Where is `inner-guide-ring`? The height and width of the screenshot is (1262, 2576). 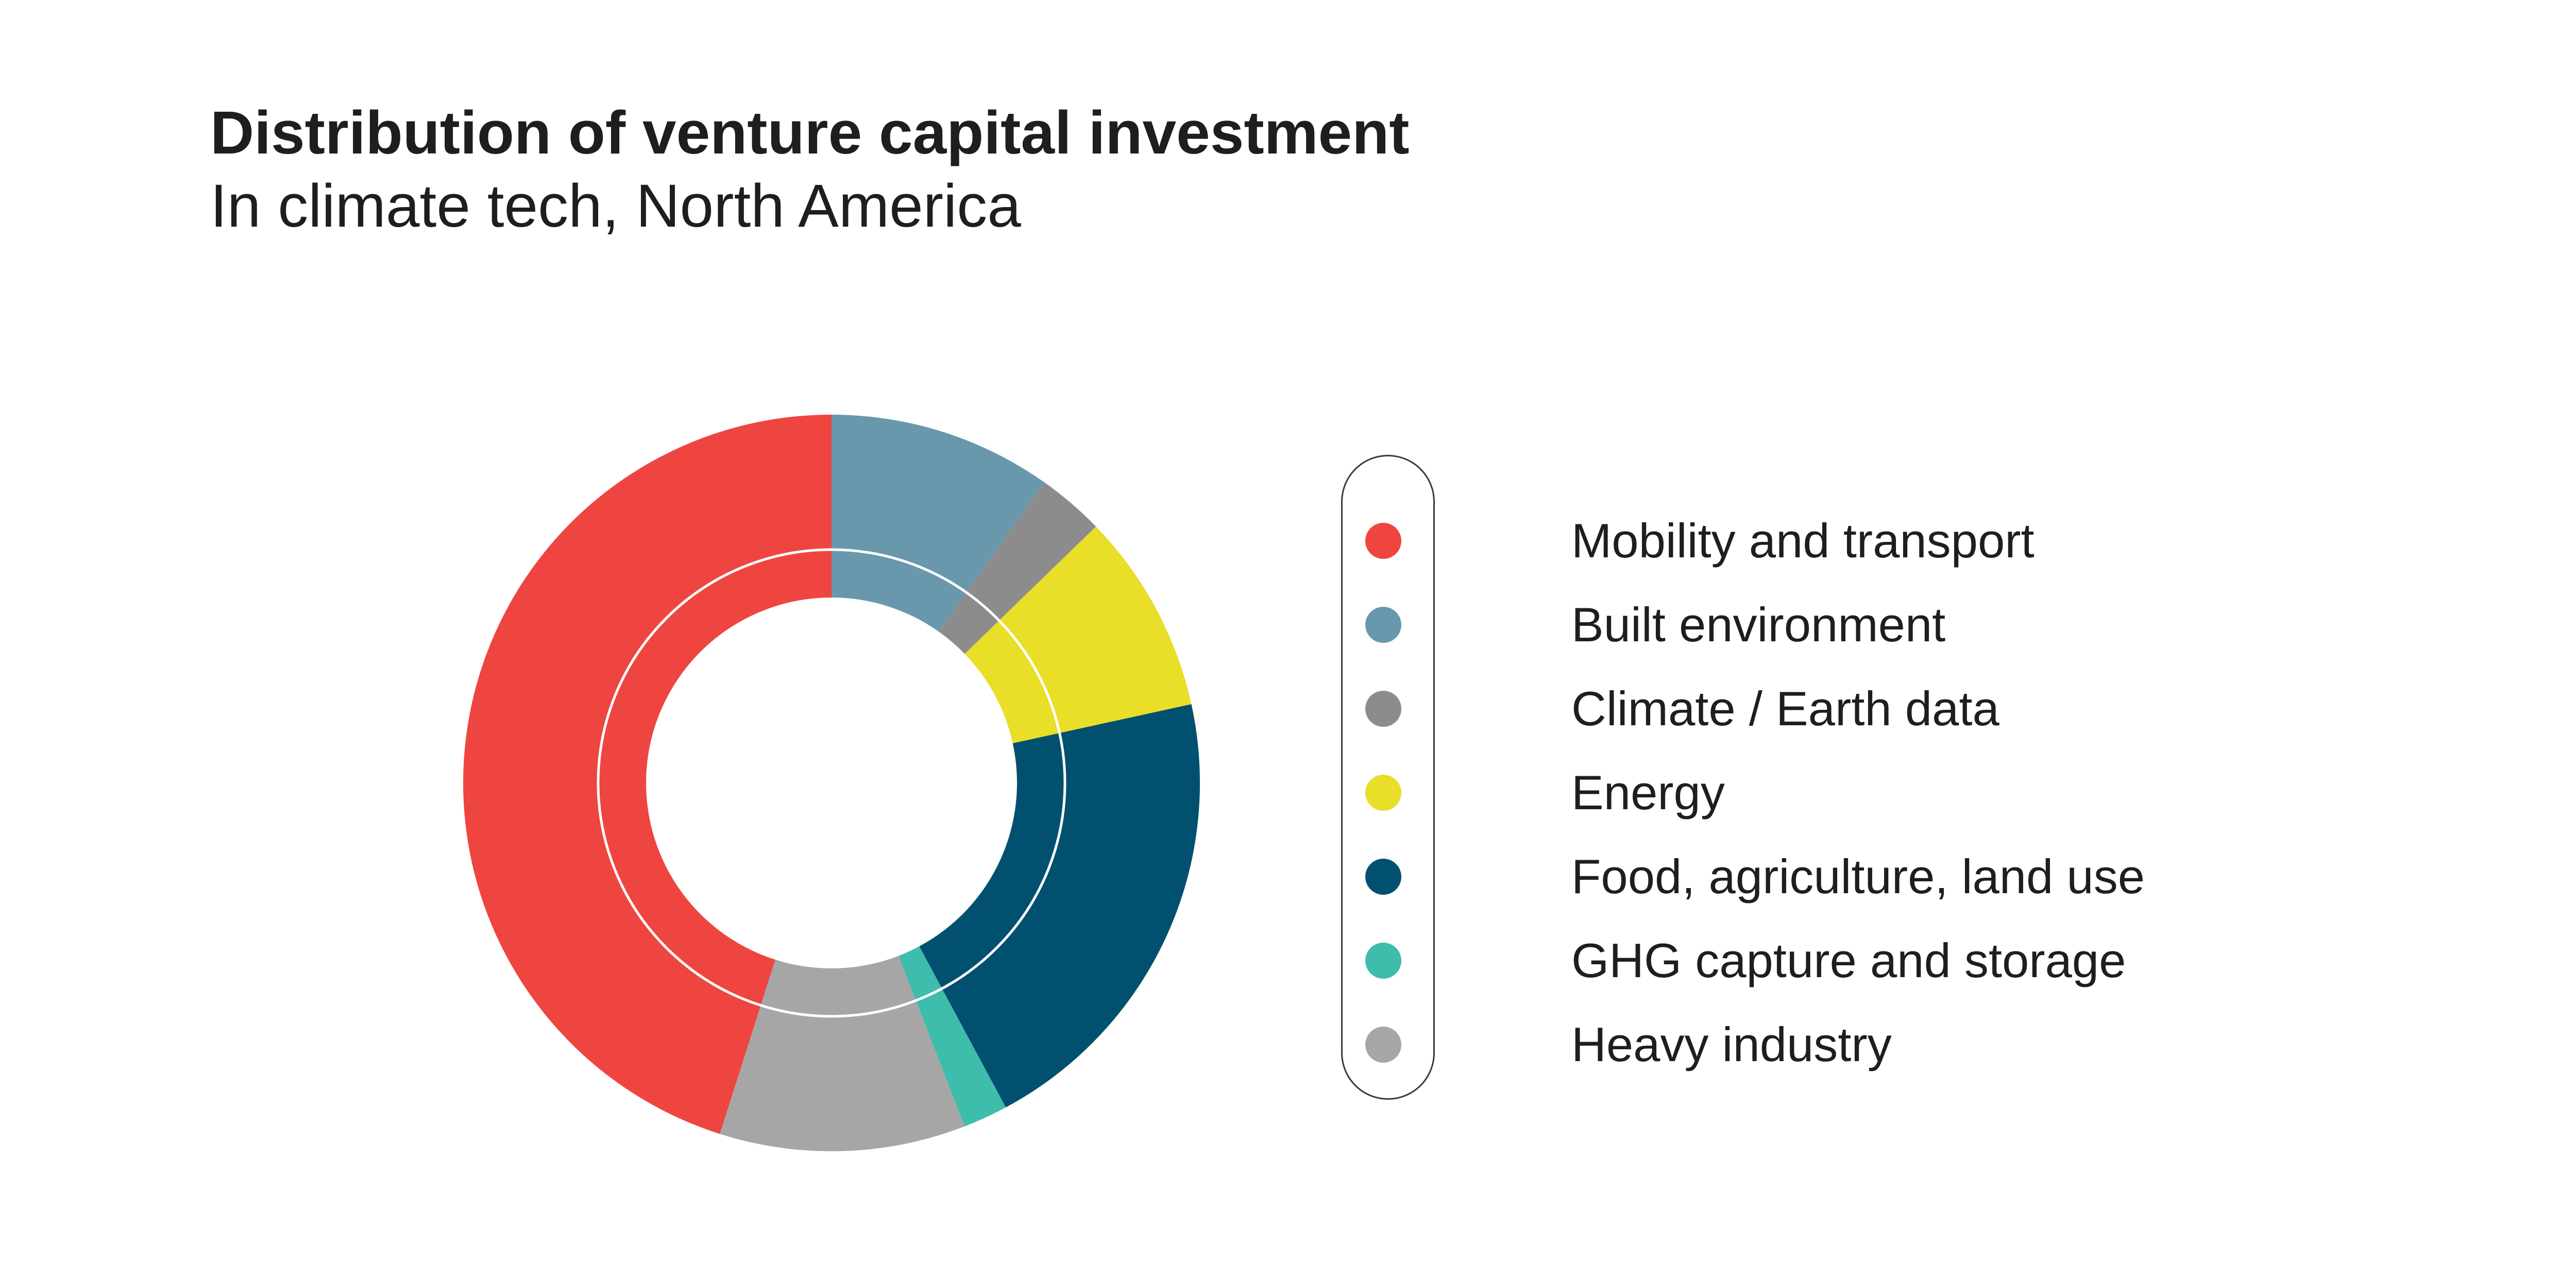 inner-guide-ring is located at coordinates (831, 783).